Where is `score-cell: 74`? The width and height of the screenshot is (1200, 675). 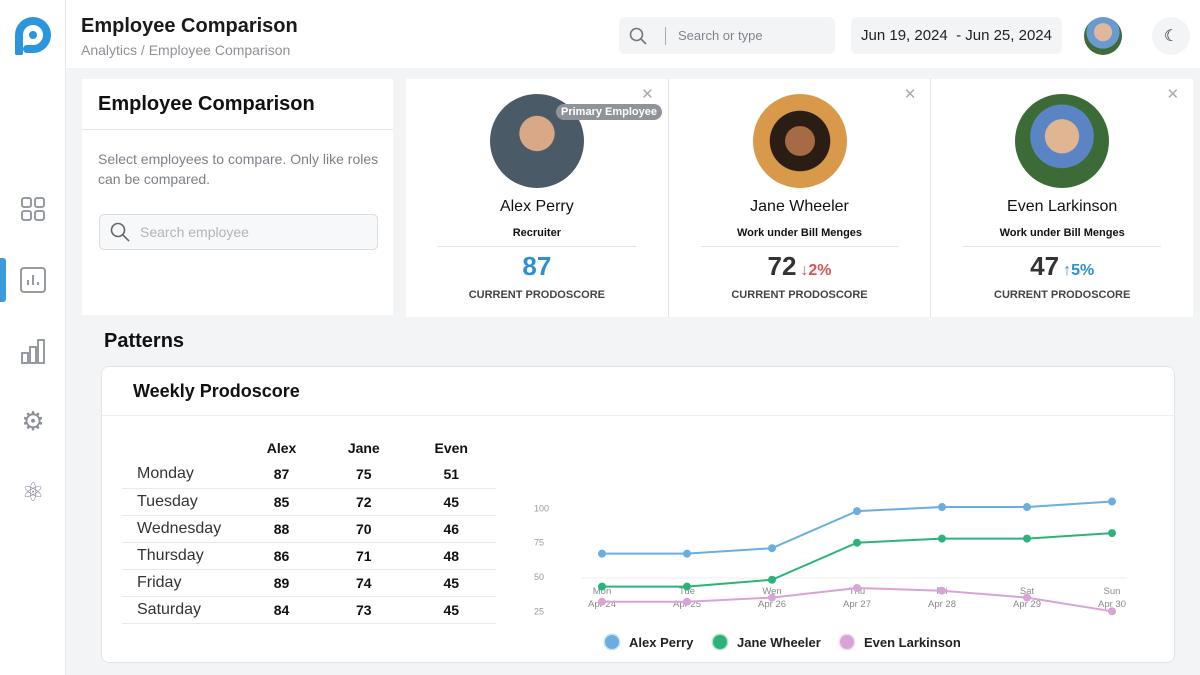
score-cell: 74 is located at coordinates (364, 583).